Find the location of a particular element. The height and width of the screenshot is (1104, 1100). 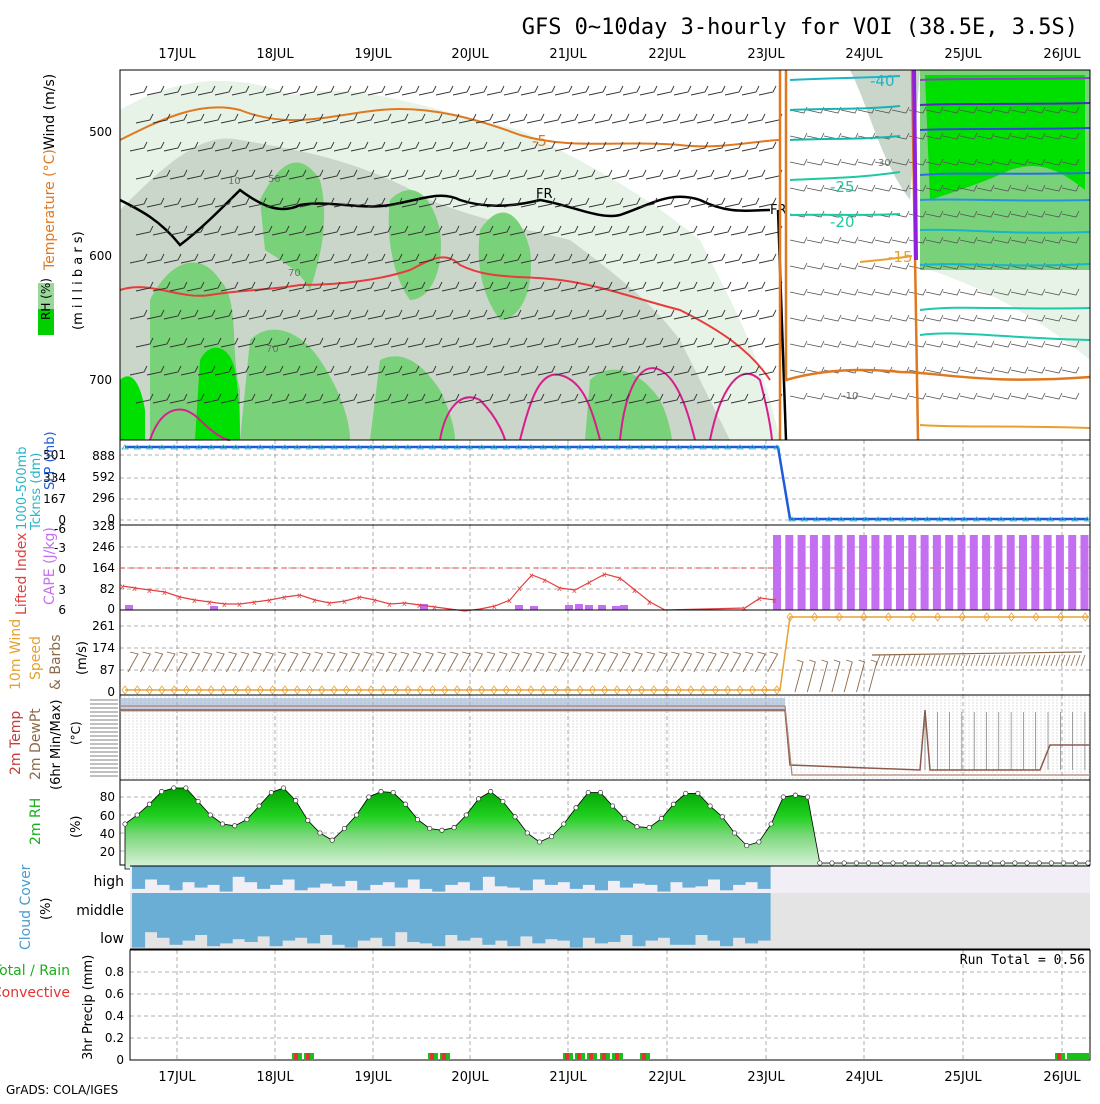

bottom-date-label: 22JUL is located at coordinates (667, 1077).